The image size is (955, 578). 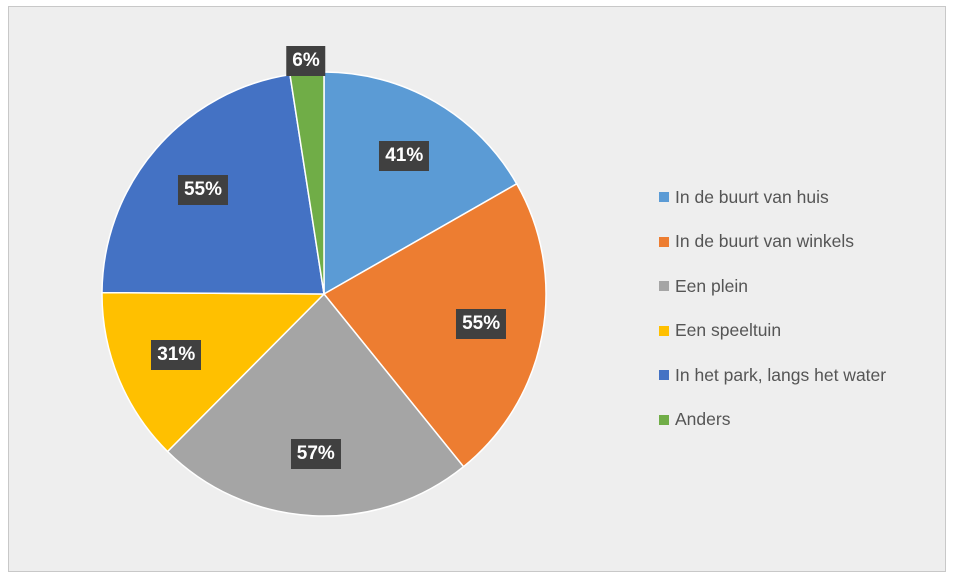 I want to click on data-label: 57%, so click(x=315, y=453).